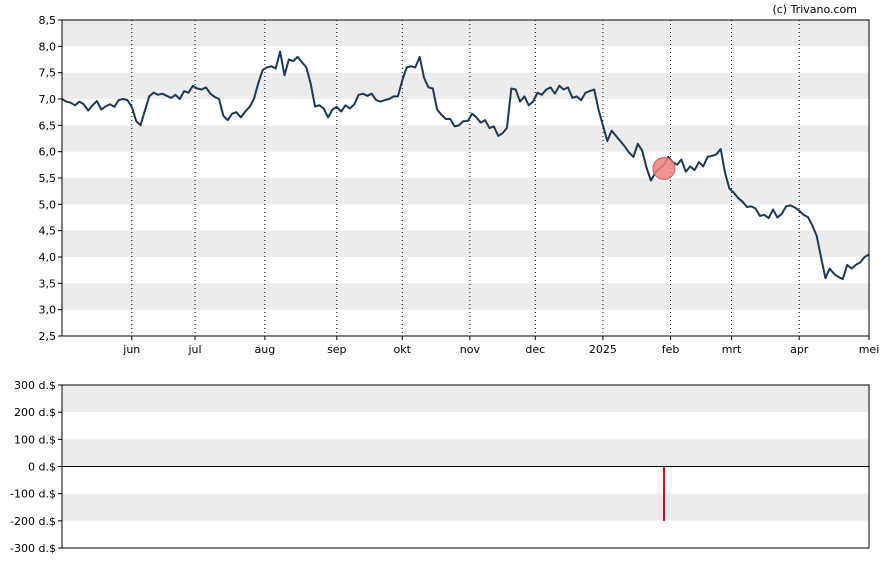 The width and height of the screenshot is (888, 569). I want to click on y-tick-label: 5,0, so click(48, 204).